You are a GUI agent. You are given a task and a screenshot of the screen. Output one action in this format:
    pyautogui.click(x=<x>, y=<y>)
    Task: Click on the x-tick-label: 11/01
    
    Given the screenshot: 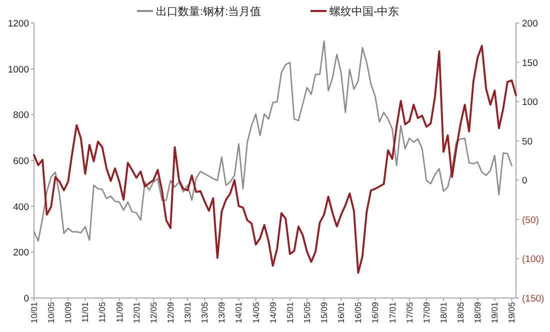 What is the action you would take?
    pyautogui.click(x=85, y=312)
    